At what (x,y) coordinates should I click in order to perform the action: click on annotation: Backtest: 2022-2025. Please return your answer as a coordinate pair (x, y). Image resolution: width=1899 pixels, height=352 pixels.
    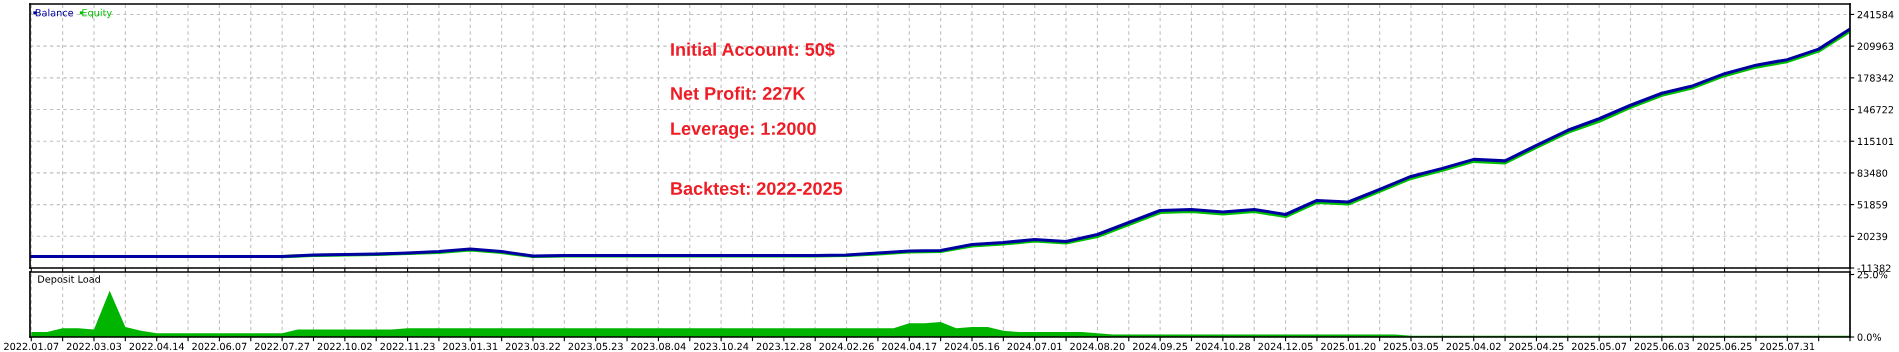
    Looking at the image, I should click on (757, 188).